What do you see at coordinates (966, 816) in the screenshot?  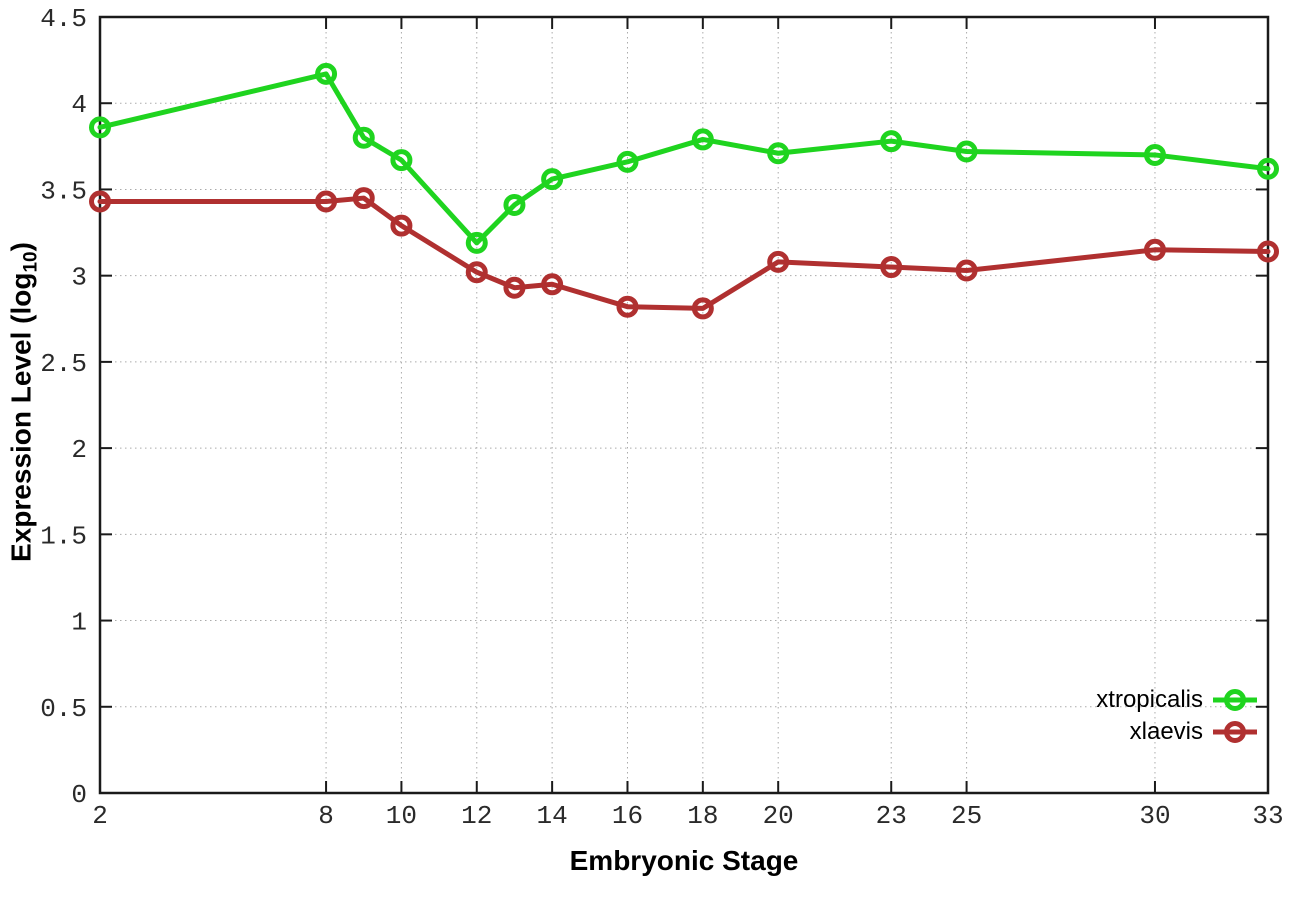 I see `svg-text: 25` at bounding box center [966, 816].